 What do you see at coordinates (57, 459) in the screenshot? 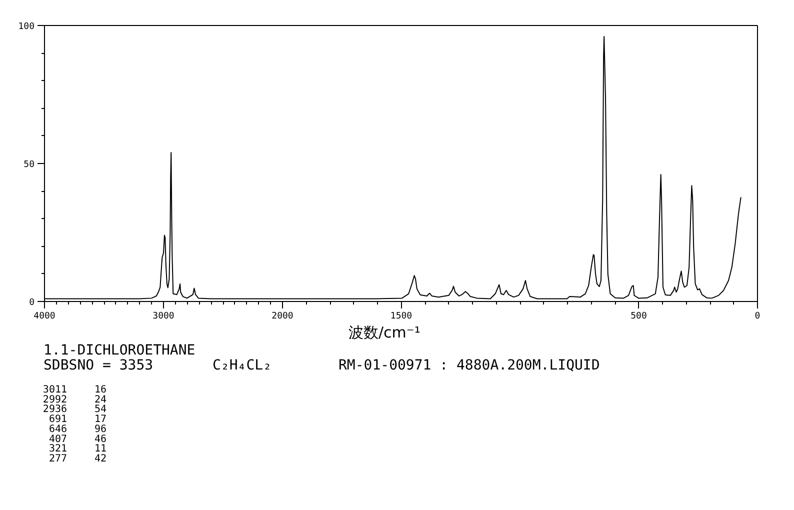
I see `text: 277` at bounding box center [57, 459].